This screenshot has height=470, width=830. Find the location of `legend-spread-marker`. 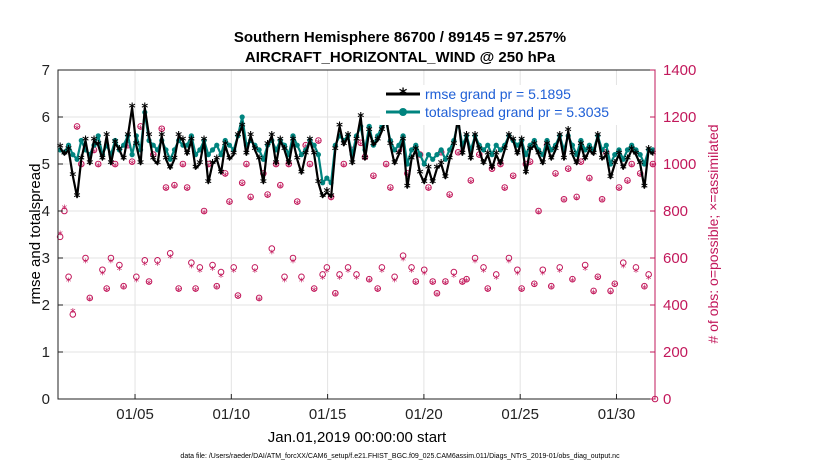

legend-spread-marker is located at coordinates (403, 112).